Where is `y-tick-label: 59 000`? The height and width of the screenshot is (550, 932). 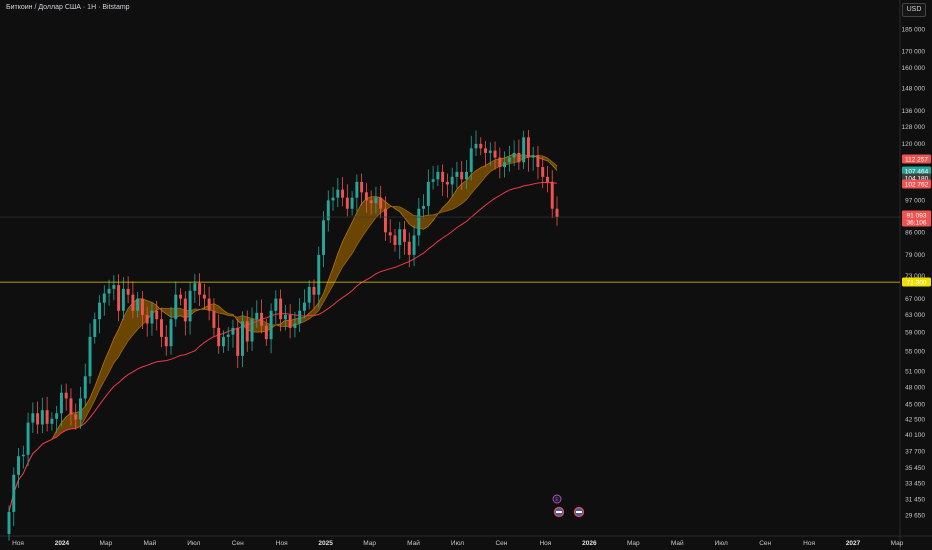
y-tick-label: 59 000 is located at coordinates (915, 333).